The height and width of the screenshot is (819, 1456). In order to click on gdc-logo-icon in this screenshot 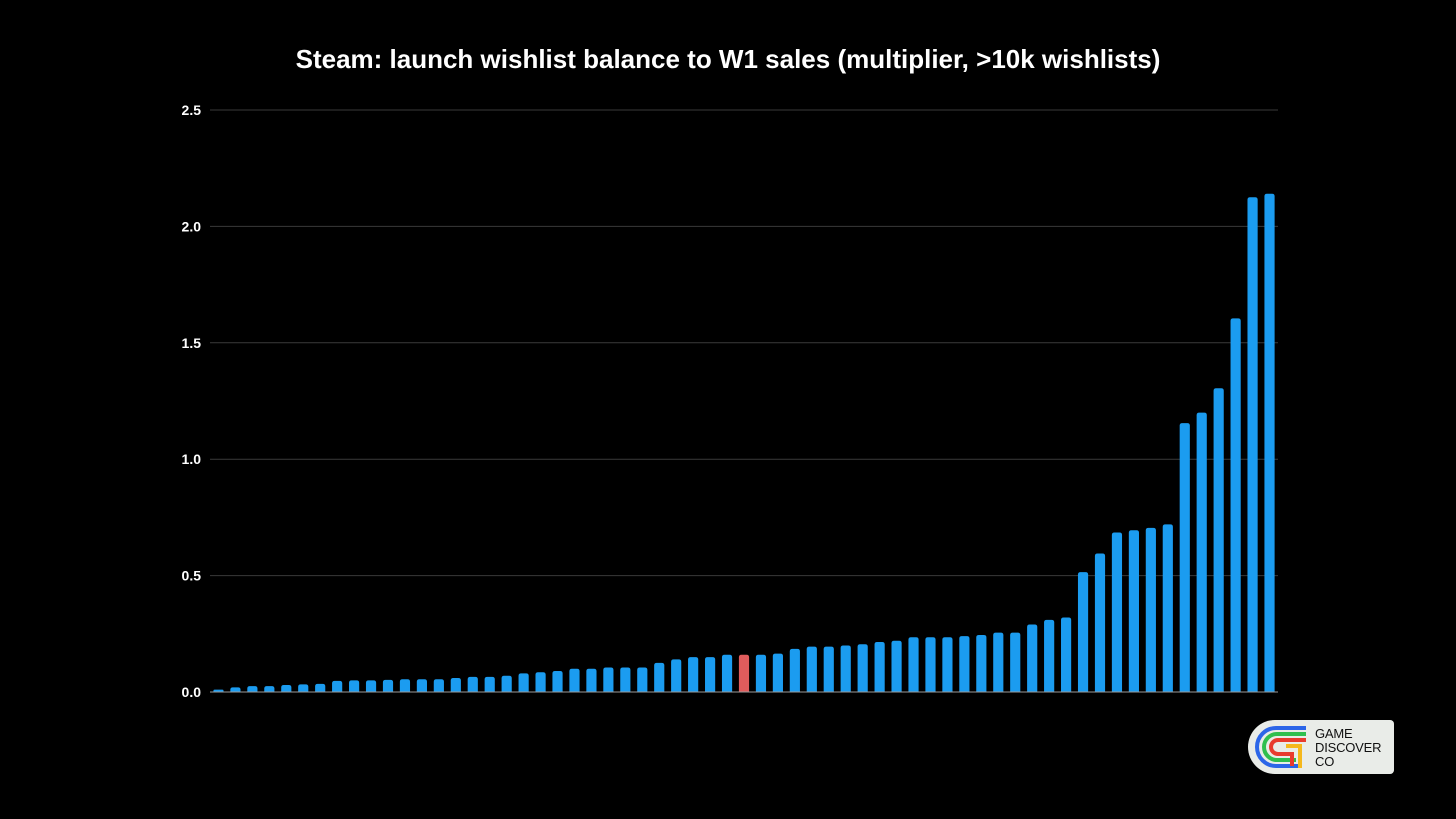, I will do `click(1280, 747)`.